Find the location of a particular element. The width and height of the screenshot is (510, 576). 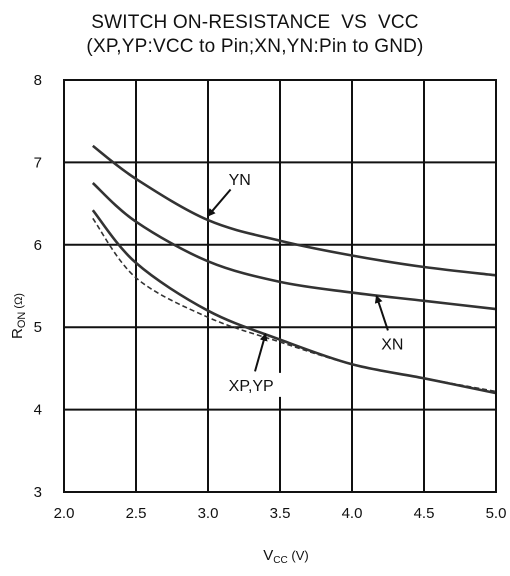

y-tick-label: 5 is located at coordinates (38, 327).